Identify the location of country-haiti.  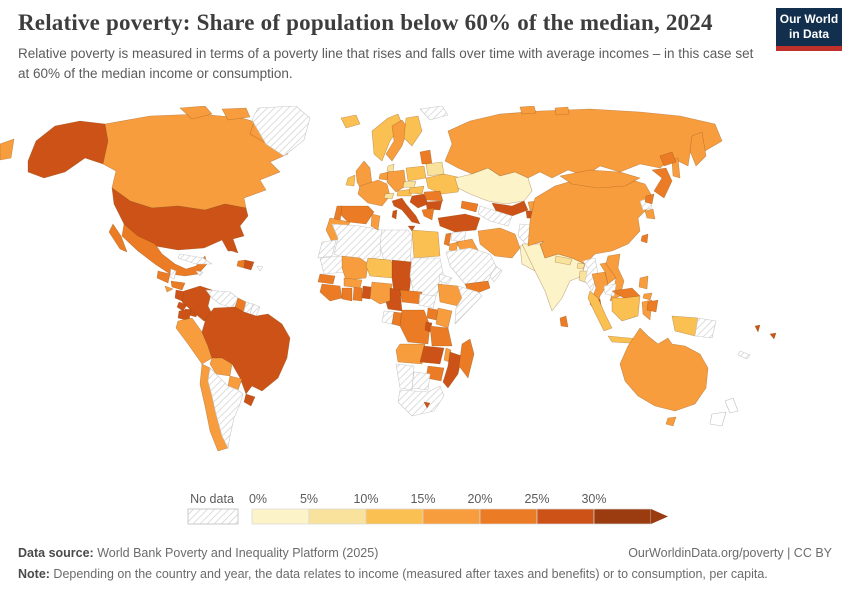
(241, 264).